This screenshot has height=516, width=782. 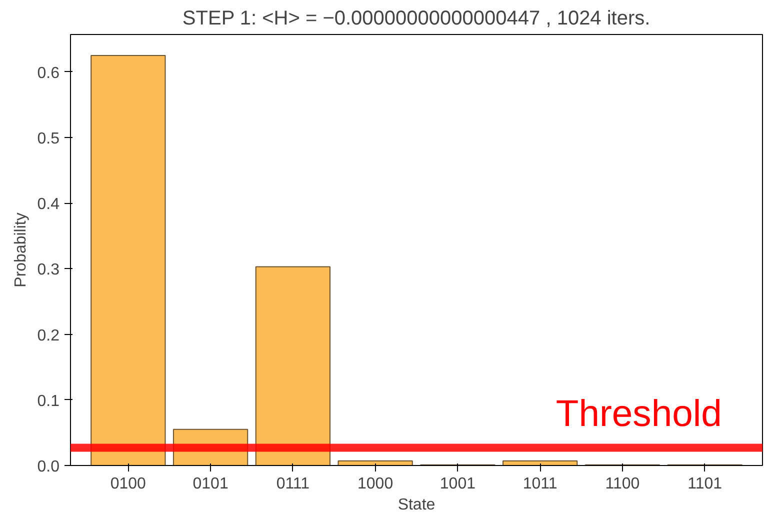 What do you see at coordinates (417, 505) in the screenshot?
I see `x-axis-title: State` at bounding box center [417, 505].